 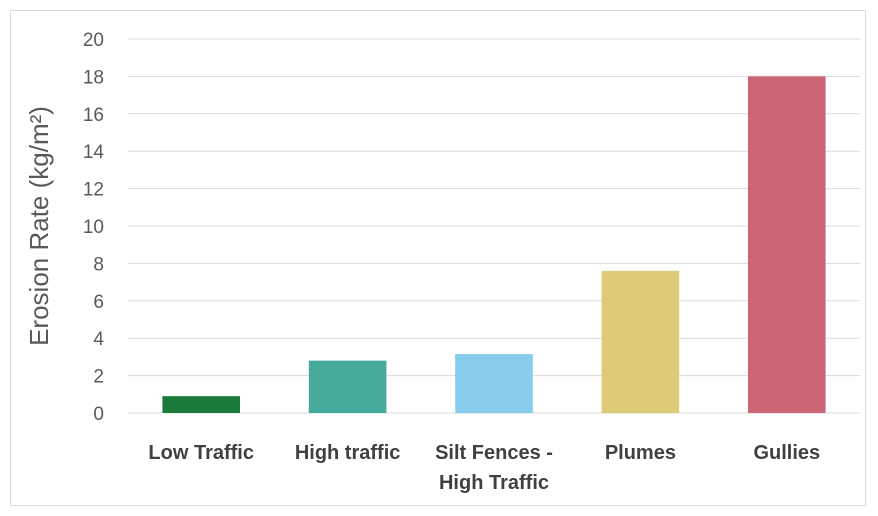 I want to click on y-tick-label: 12, so click(x=93, y=190).